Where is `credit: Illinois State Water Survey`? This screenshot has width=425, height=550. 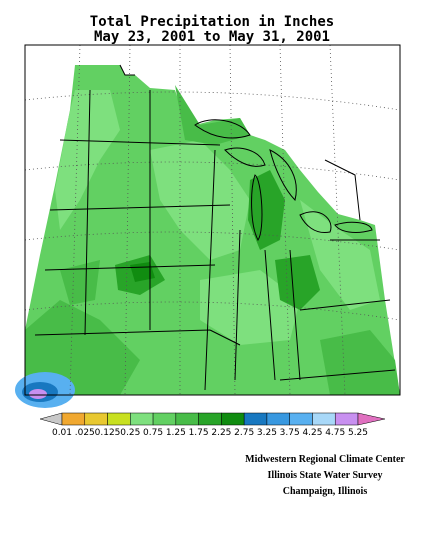
credit: Illinois State Water Survey is located at coordinates (325, 475).